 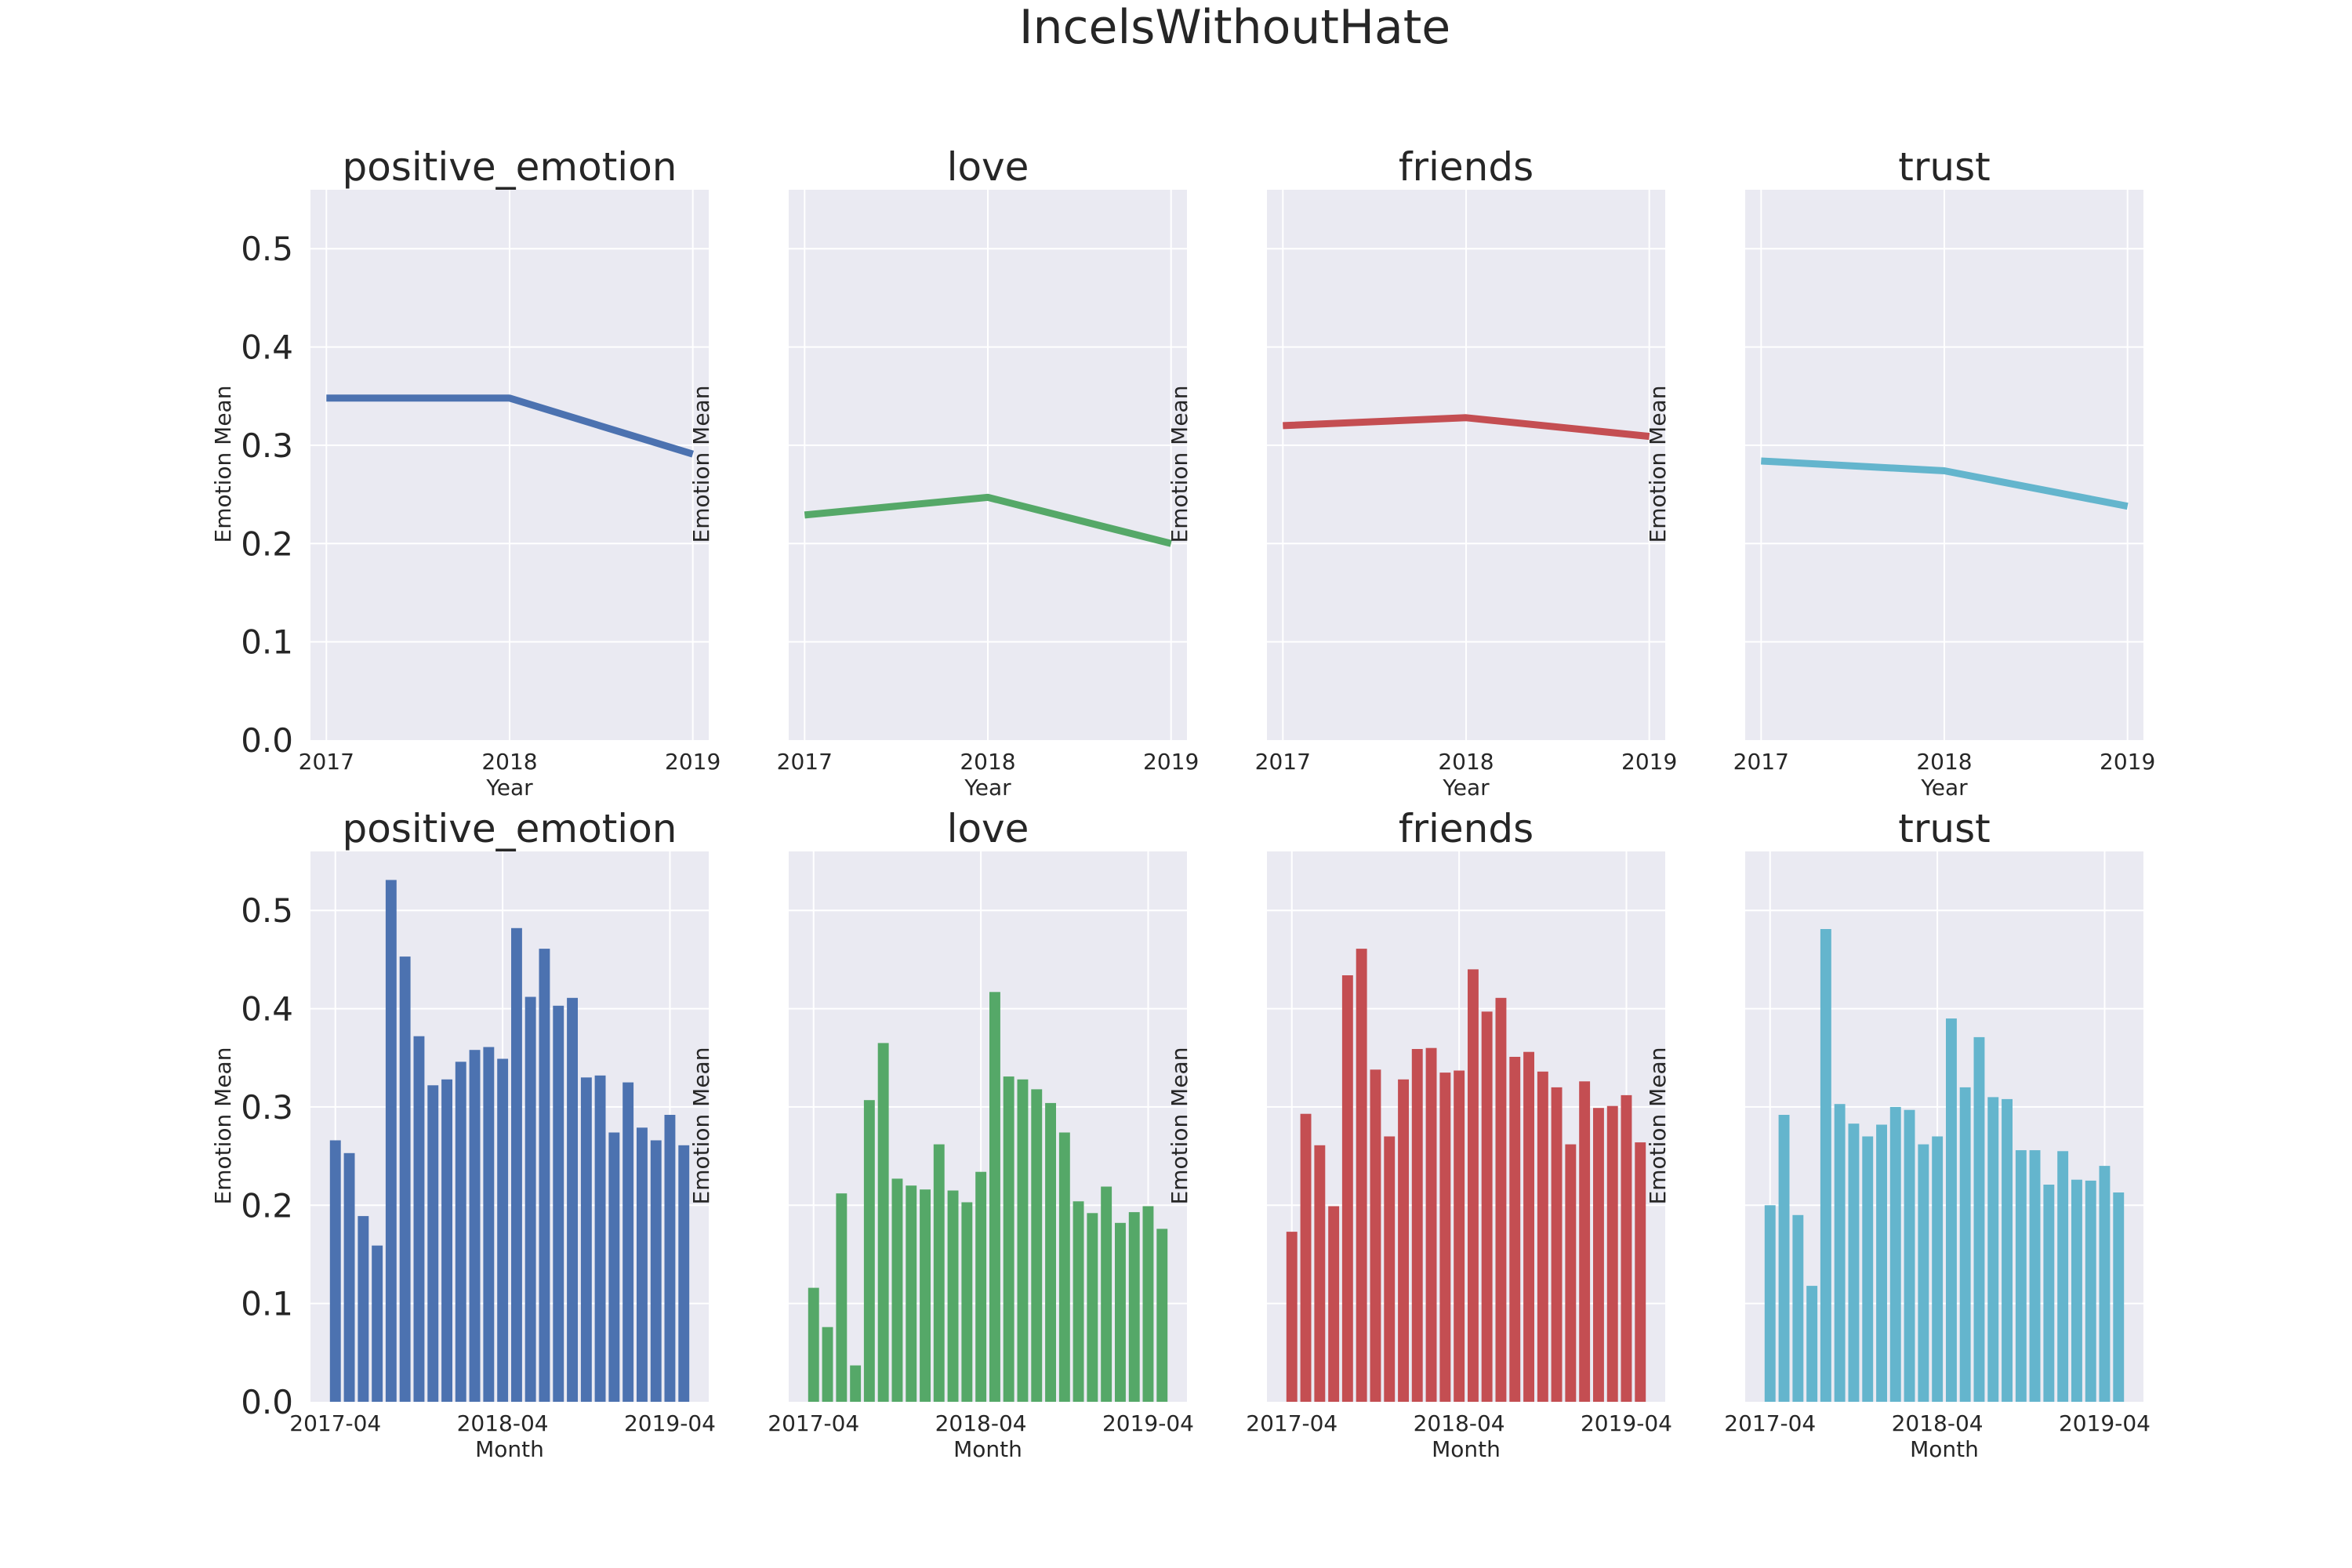 I want to click on y-tick-label: 0.1, so click(x=267, y=1304).